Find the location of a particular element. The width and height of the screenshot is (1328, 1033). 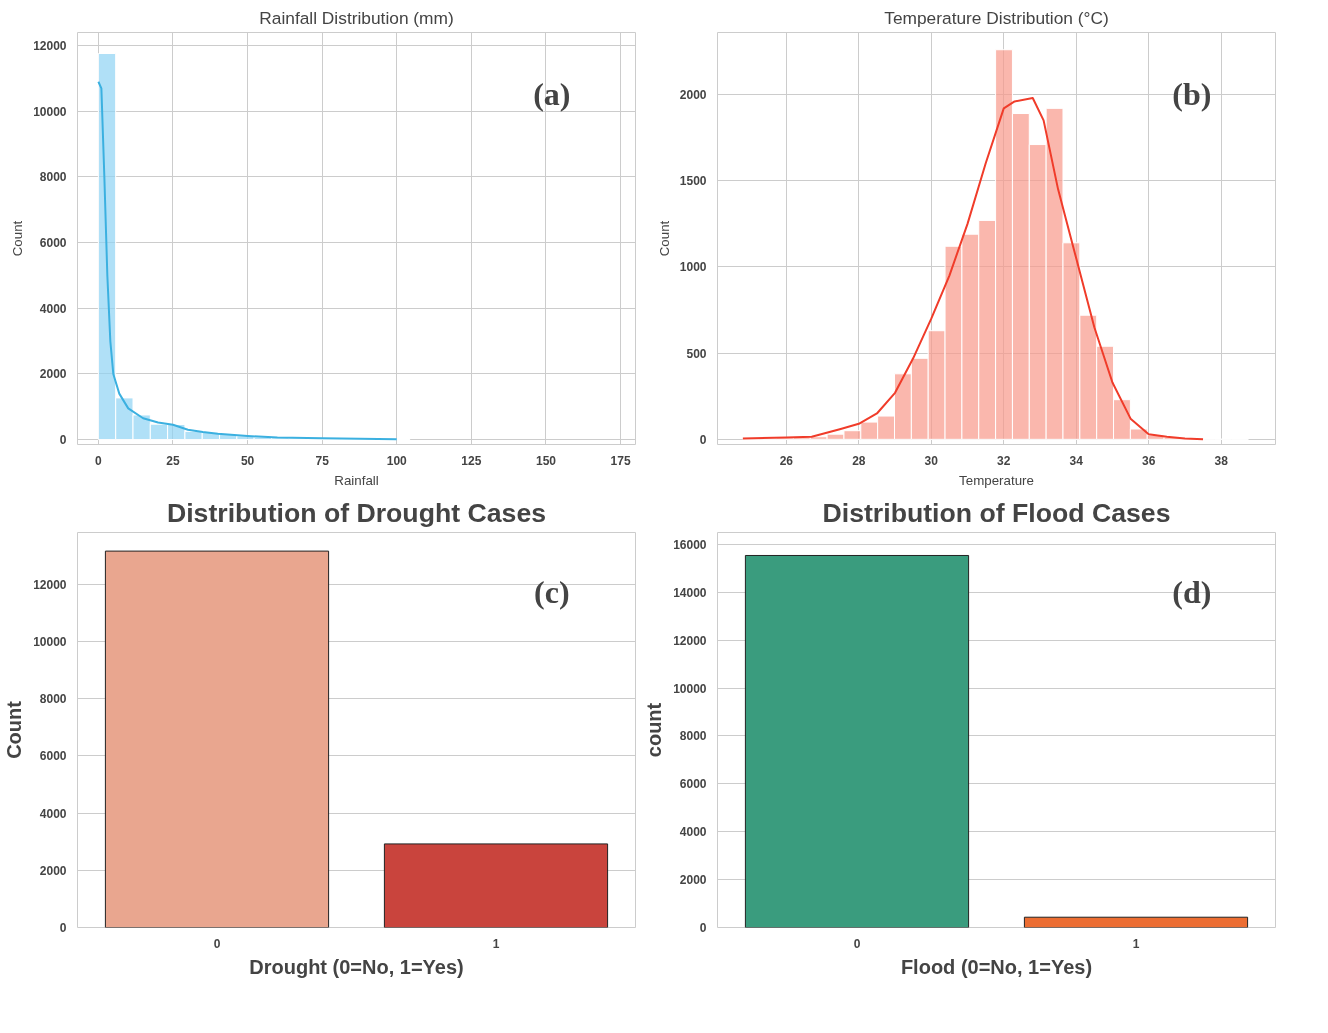

annotation: (b) is located at coordinates (1192, 94).